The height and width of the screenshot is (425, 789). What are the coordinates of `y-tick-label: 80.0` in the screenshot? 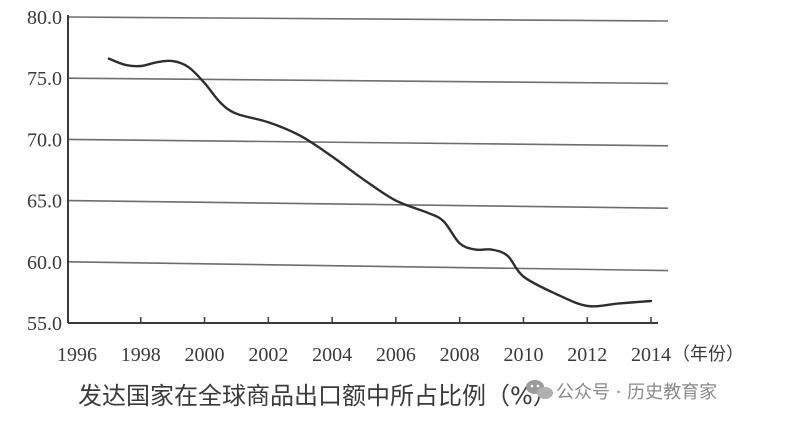 It's located at (44, 18).